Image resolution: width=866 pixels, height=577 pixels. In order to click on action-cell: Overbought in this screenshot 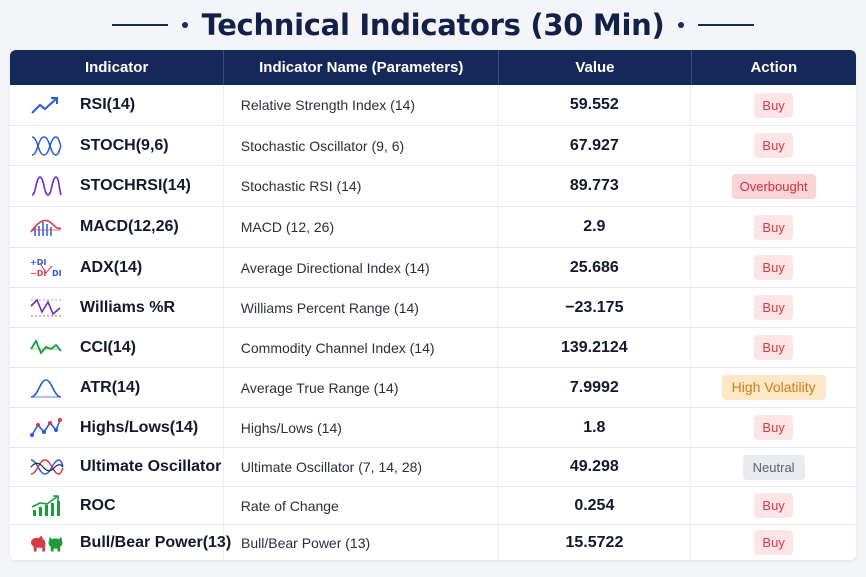, I will do `click(773, 186)`.